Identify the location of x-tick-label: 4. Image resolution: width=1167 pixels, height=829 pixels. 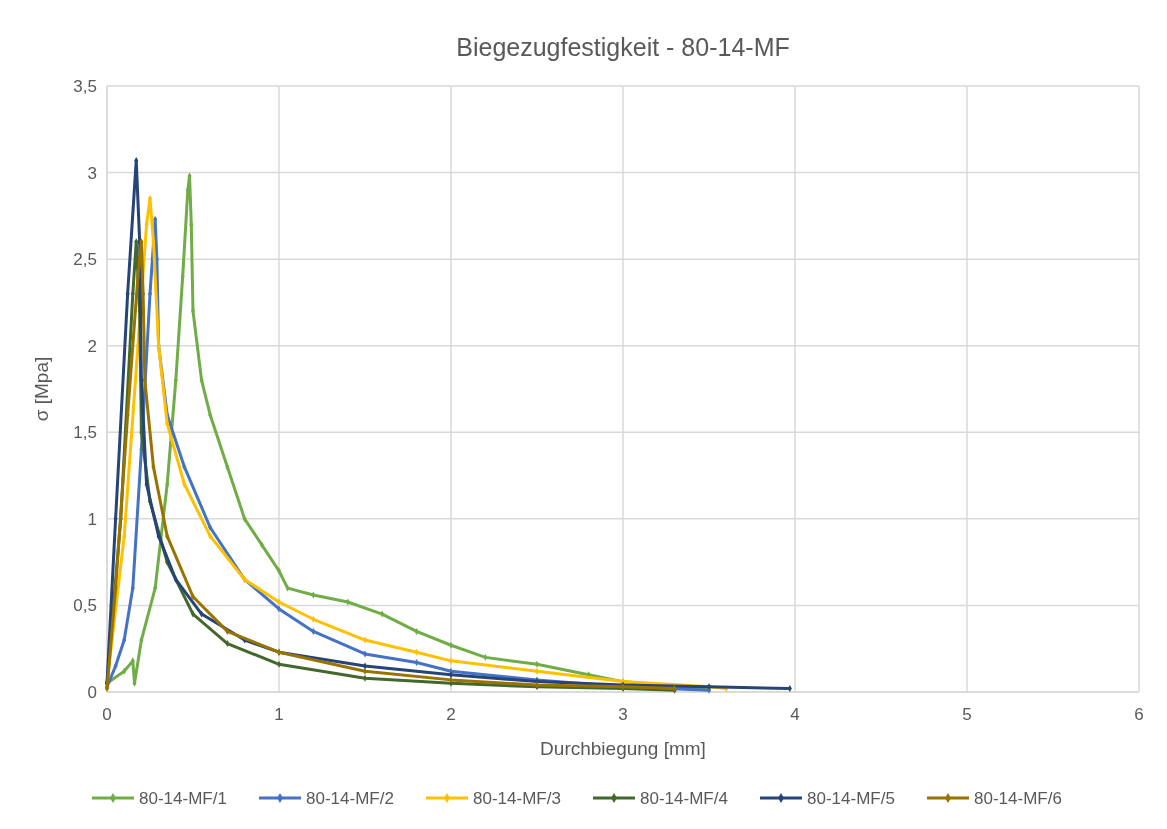
(795, 714).